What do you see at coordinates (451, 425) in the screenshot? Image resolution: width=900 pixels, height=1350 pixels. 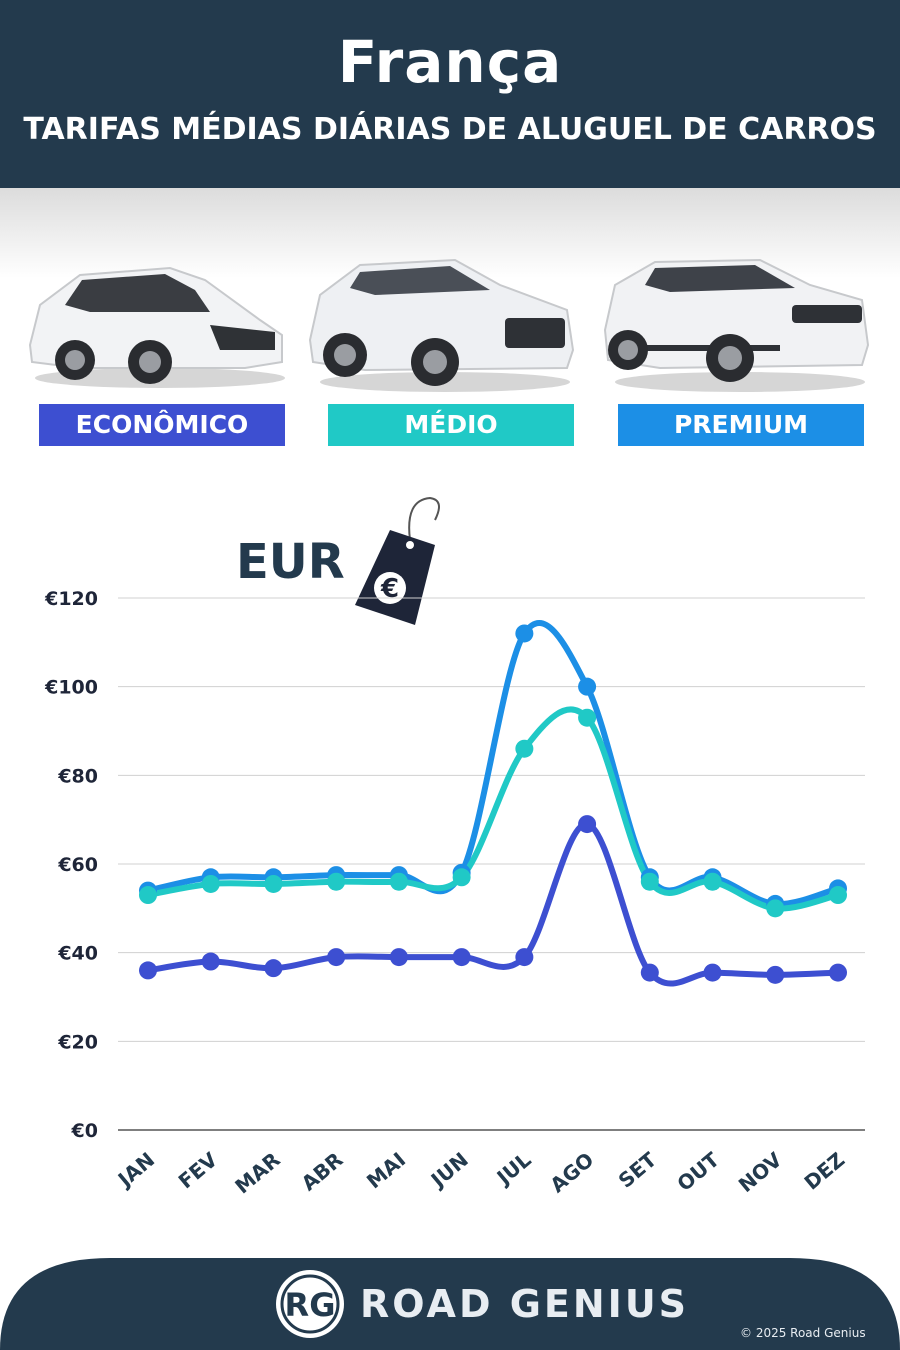 I see `category-badge-midsize: MÉDIO` at bounding box center [451, 425].